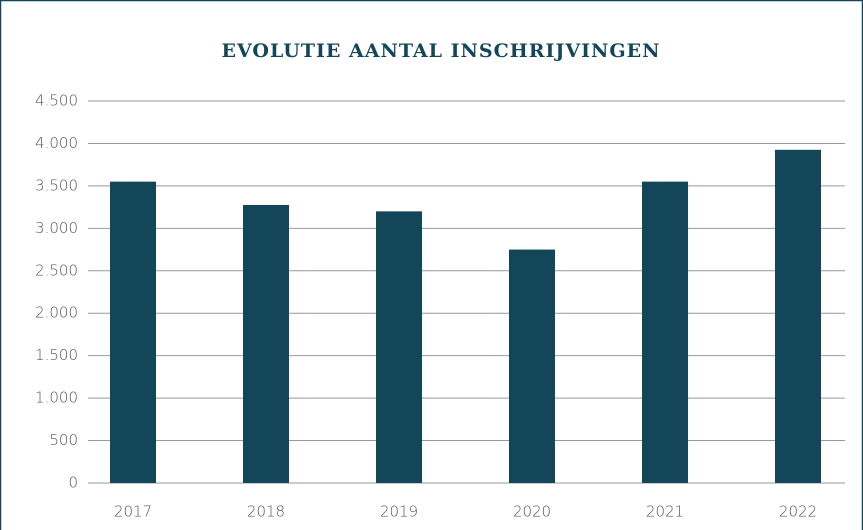  I want to click on x-tick-label: 2018, so click(266, 512).